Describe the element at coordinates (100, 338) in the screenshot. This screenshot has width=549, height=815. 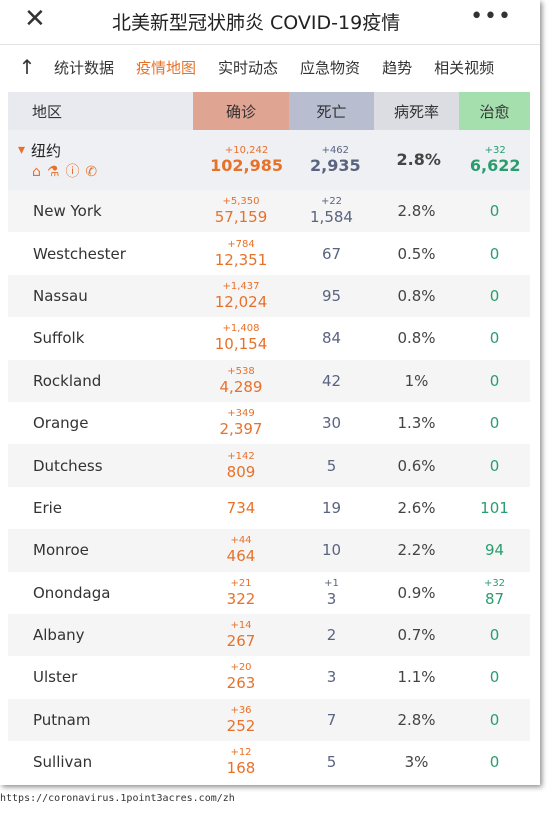
I see `region-cell: Suffolk` at that location.